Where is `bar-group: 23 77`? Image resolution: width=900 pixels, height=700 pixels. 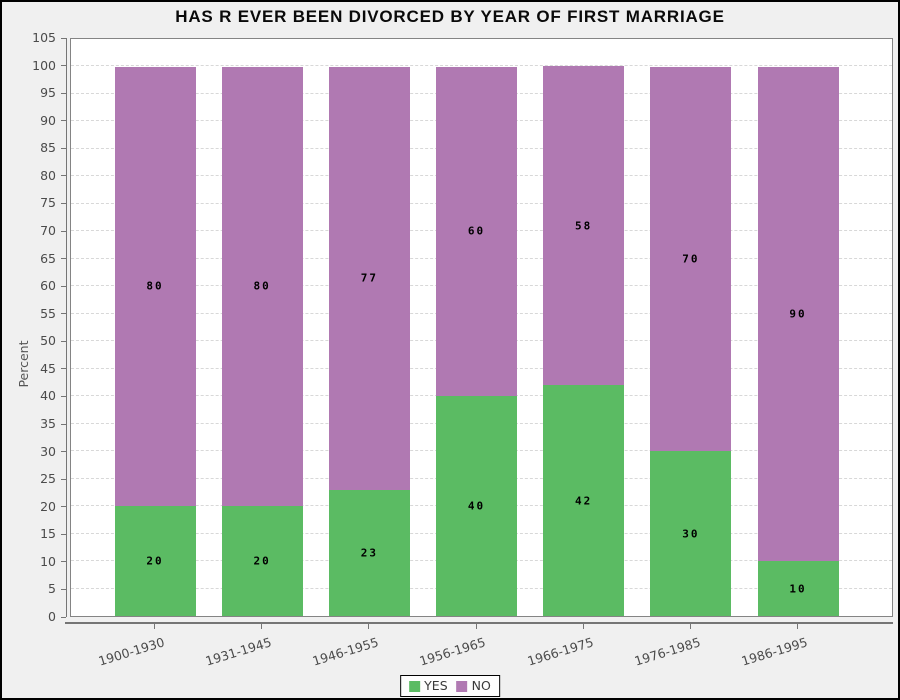
bar-group: 23 77 is located at coordinates (369, 327).